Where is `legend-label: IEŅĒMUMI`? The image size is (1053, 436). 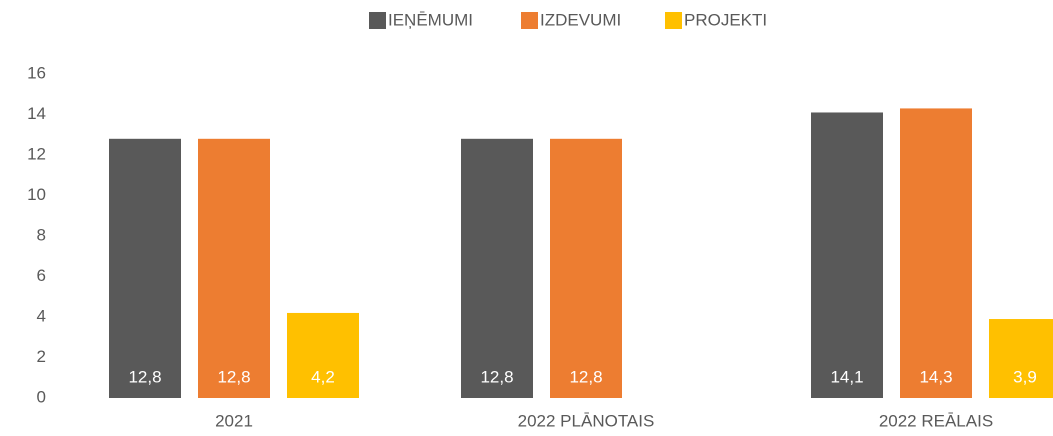
legend-label: IEŅĒMUMI is located at coordinates (430, 19).